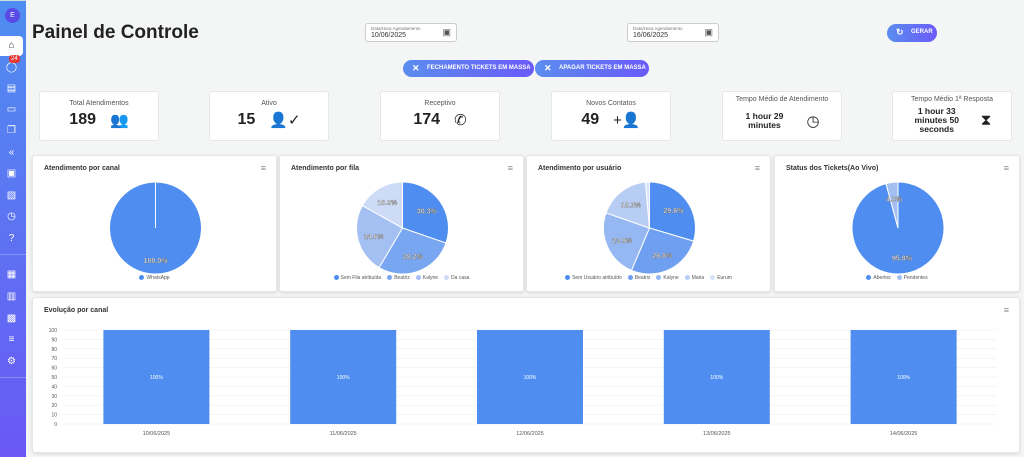 The height and width of the screenshot is (457, 1024). I want to click on date-to-input: Data/Hora Agendamento 16/06/2025 ▣, so click(673, 32).